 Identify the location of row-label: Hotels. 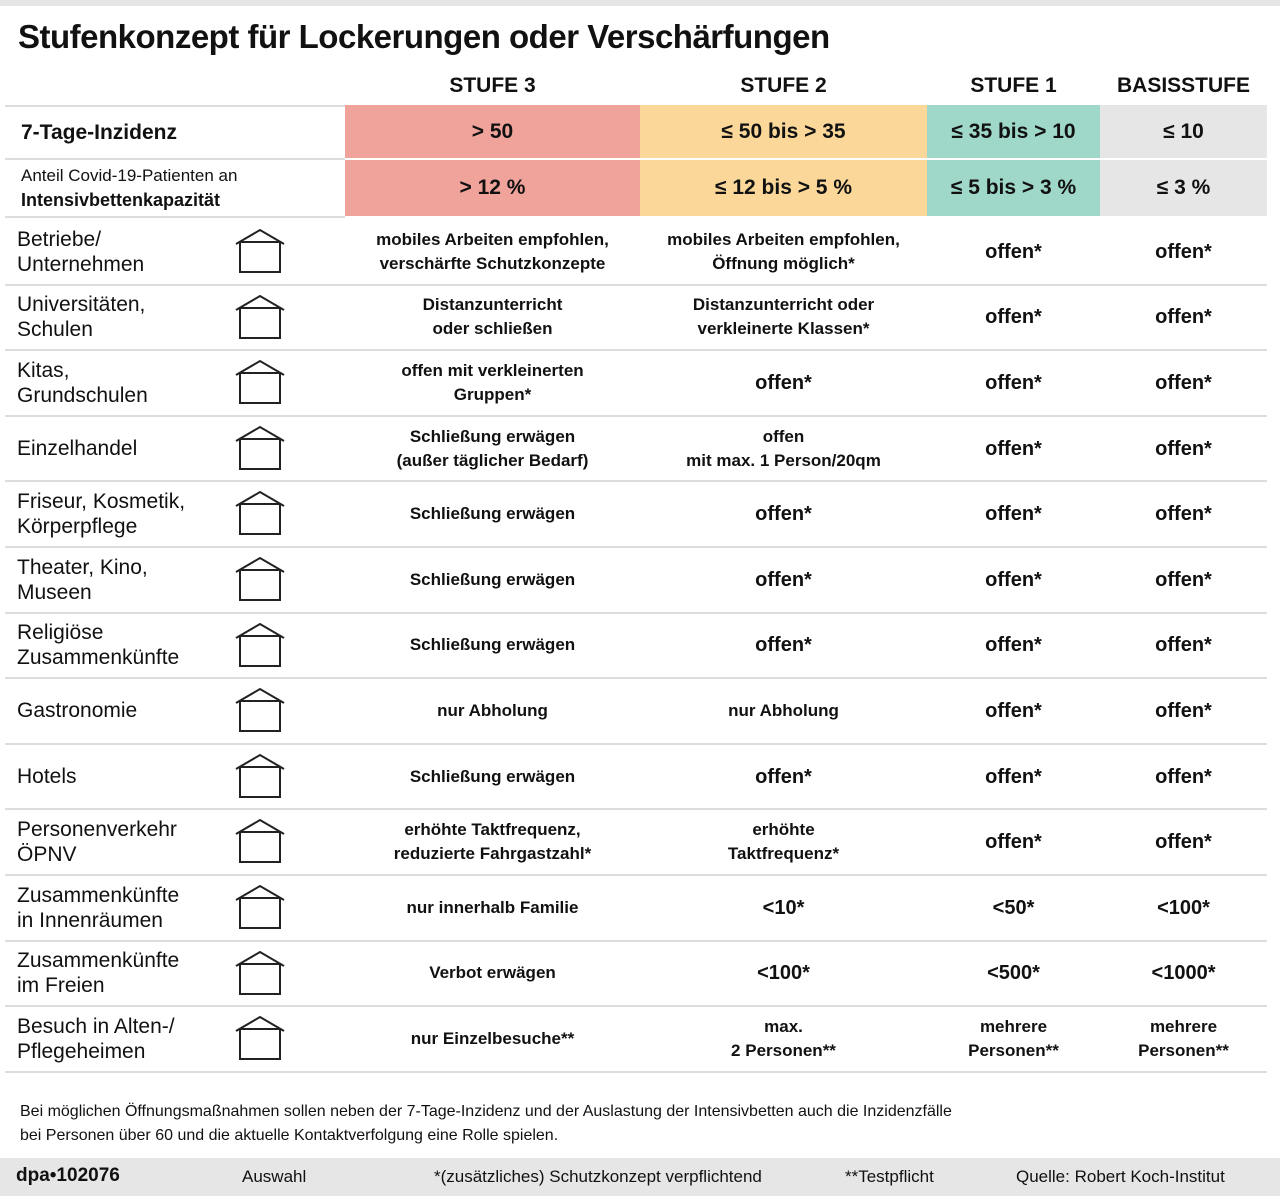
(175, 778).